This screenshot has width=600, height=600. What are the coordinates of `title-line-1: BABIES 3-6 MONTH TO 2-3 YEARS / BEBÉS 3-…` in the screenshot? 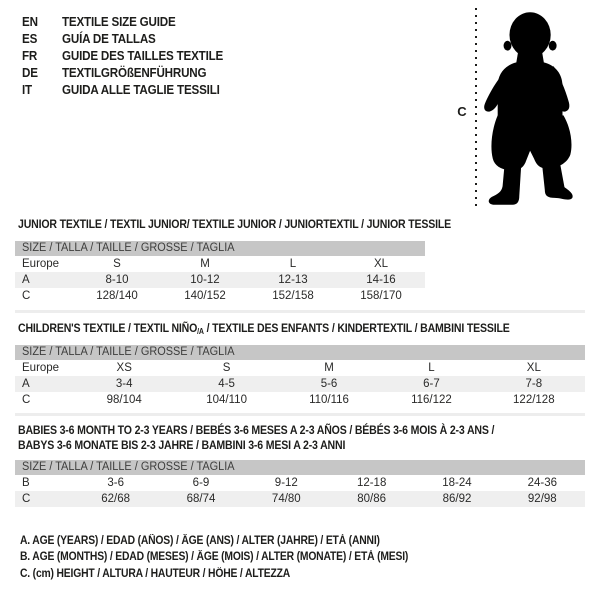 It's located at (256, 430).